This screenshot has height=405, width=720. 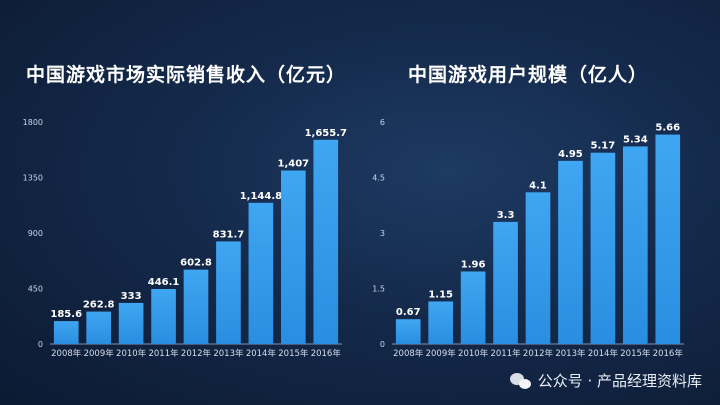 I want to click on revenue-data-label: 602.8, so click(x=196, y=263).